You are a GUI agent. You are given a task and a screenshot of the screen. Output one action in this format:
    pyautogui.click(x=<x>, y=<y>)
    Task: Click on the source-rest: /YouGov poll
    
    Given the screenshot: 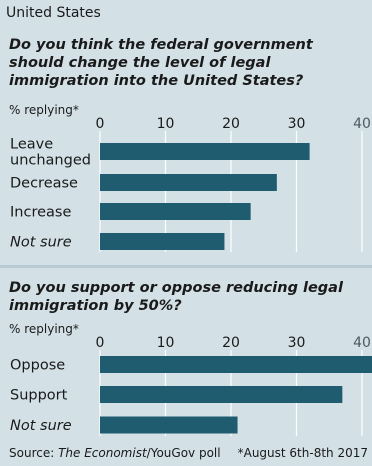 What is the action you would take?
    pyautogui.click(x=183, y=453)
    